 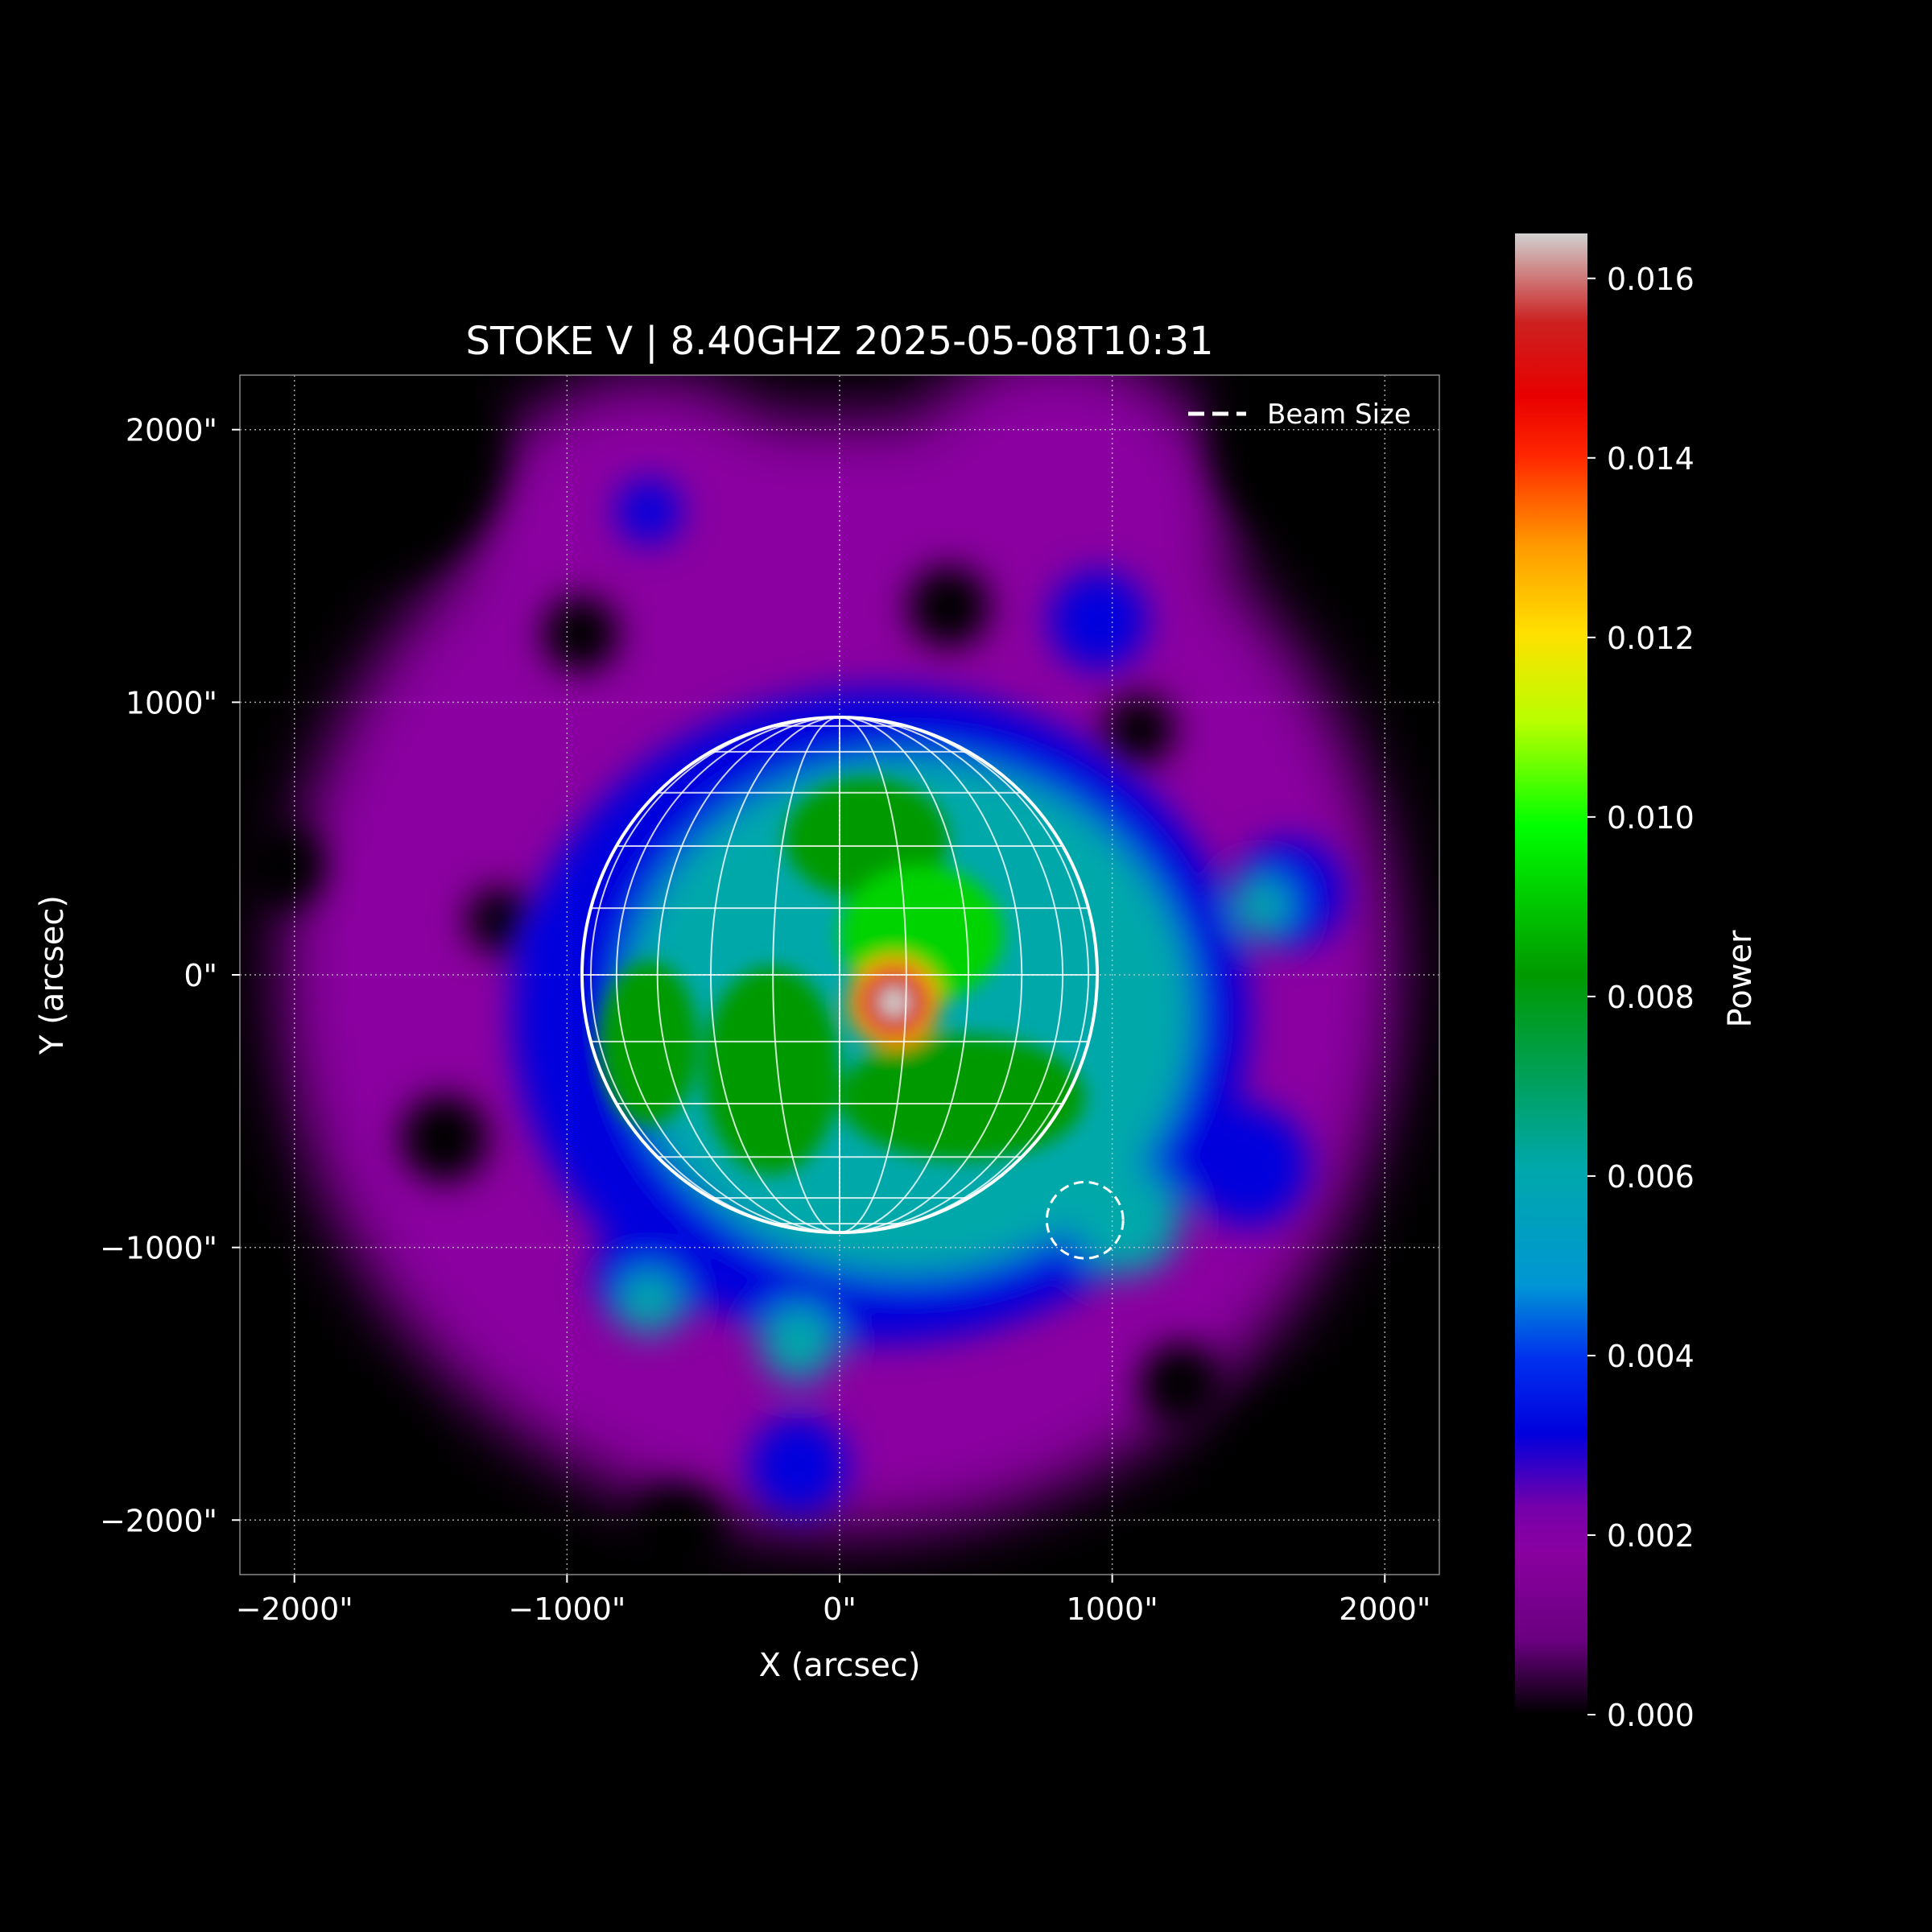 What do you see at coordinates (839, 341) in the screenshot?
I see `chart-title: STOKE V | 8.40GHZ 2025-05-08T10:31` at bounding box center [839, 341].